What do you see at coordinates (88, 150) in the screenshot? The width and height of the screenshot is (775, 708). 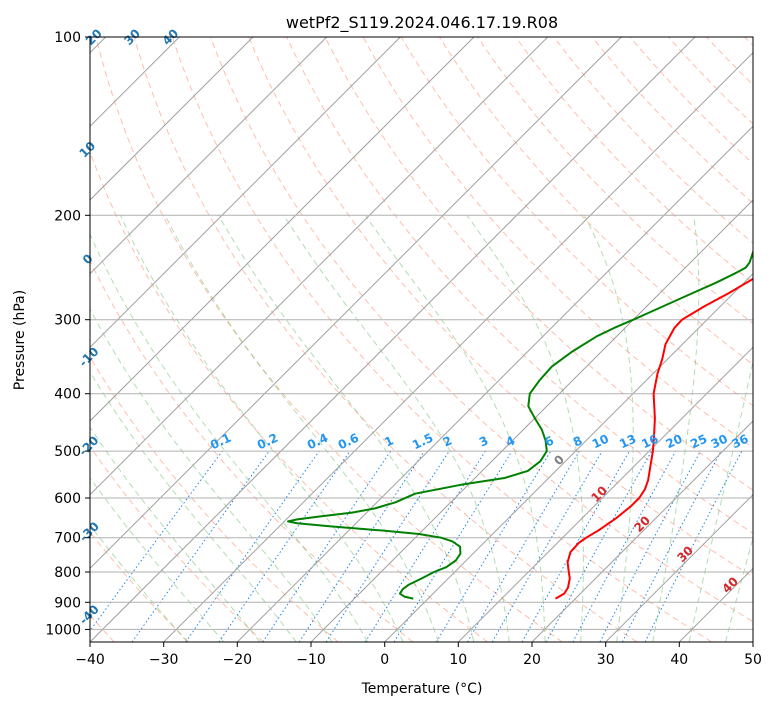 I see `dry-adiabat-label: 10` at bounding box center [88, 150].